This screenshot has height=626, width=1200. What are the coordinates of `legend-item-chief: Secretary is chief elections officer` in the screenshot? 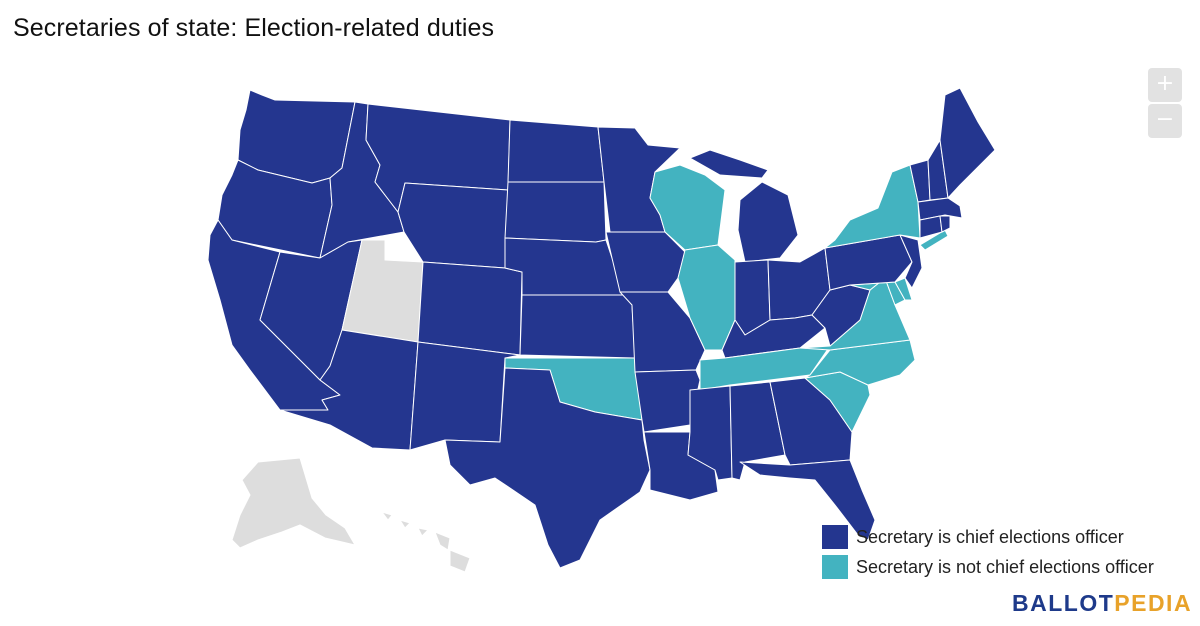 It's located at (988, 537).